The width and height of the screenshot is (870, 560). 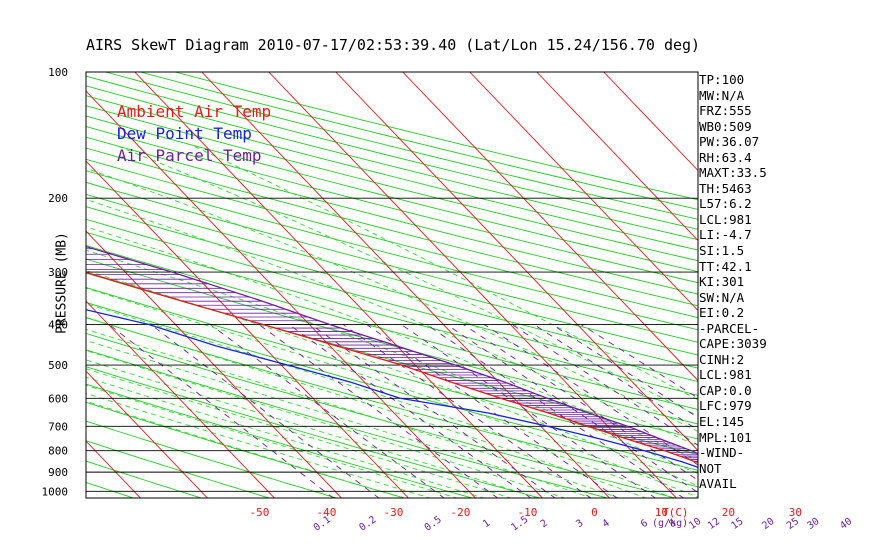 What do you see at coordinates (722, 282) in the screenshot?
I see `index-ki: KI:301` at bounding box center [722, 282].